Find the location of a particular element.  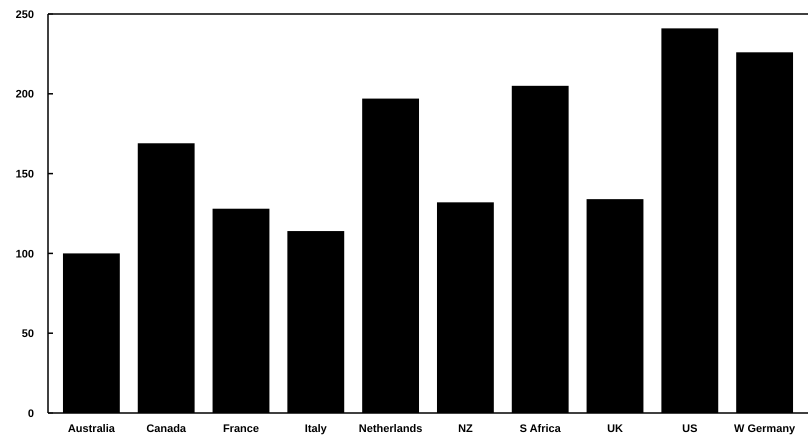

x-tick-label: Canada is located at coordinates (166, 429).